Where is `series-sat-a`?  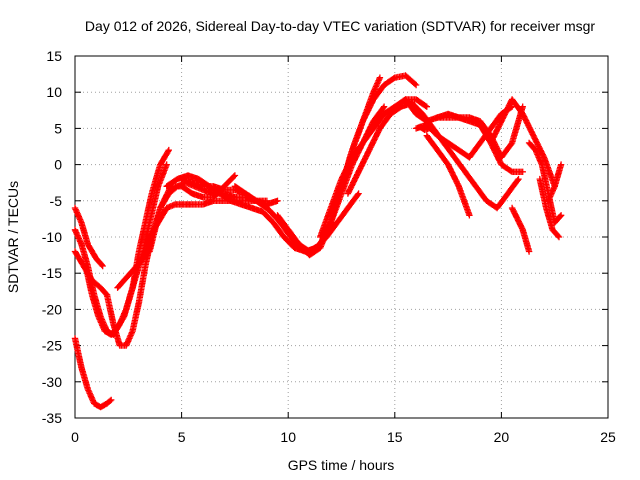
series-sat-a is located at coordinates (93, 373).